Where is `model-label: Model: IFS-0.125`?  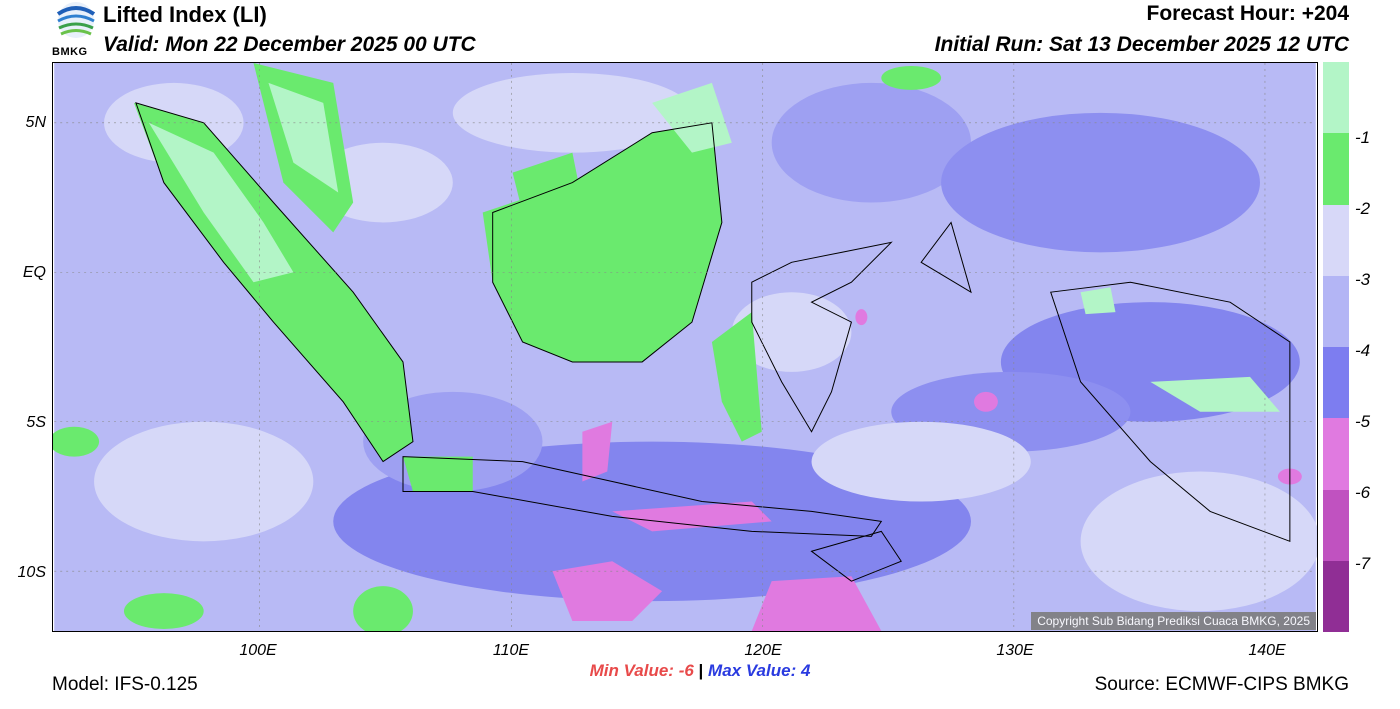 model-label: Model: IFS-0.125 is located at coordinates (125, 684).